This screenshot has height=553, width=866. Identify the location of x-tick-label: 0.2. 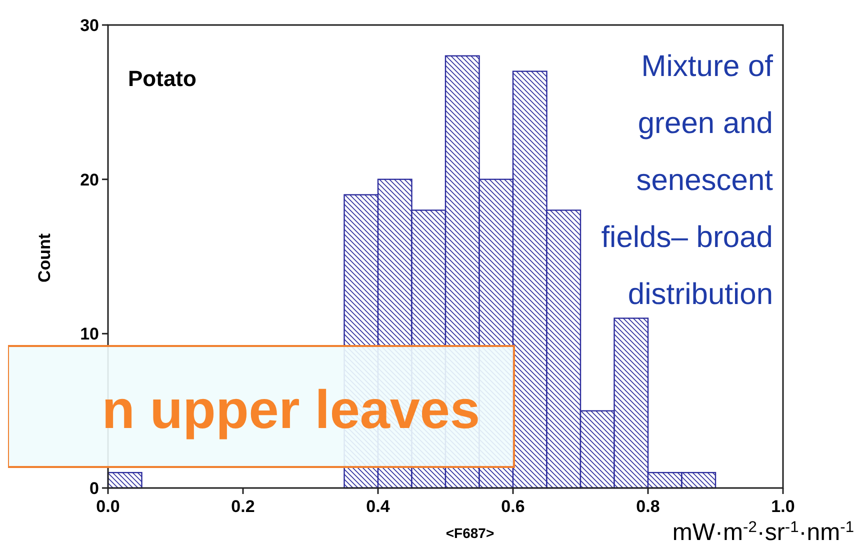
(243, 506).